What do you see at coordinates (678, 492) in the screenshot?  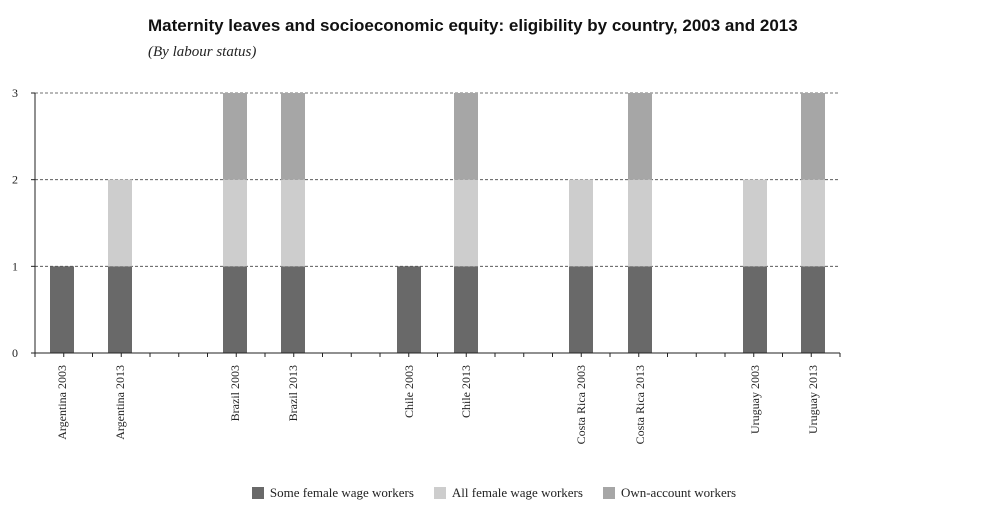 I see `legend-label: Own-account workers` at bounding box center [678, 492].